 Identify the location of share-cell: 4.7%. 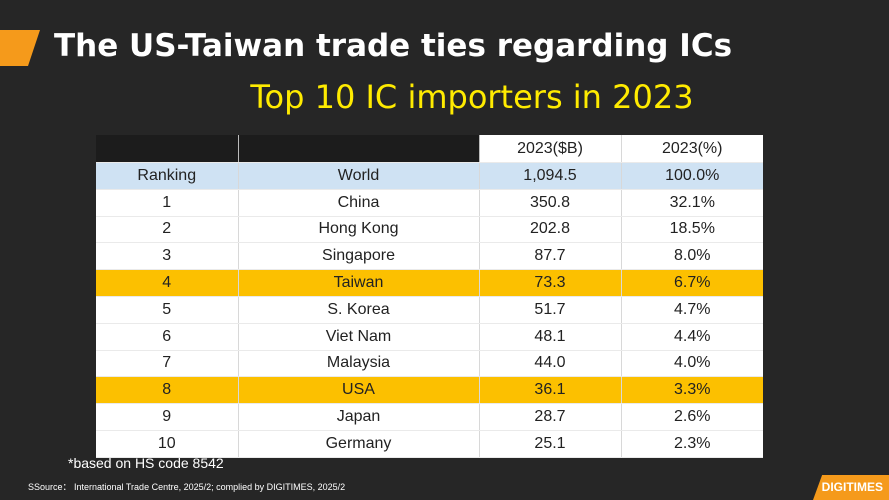
(692, 310).